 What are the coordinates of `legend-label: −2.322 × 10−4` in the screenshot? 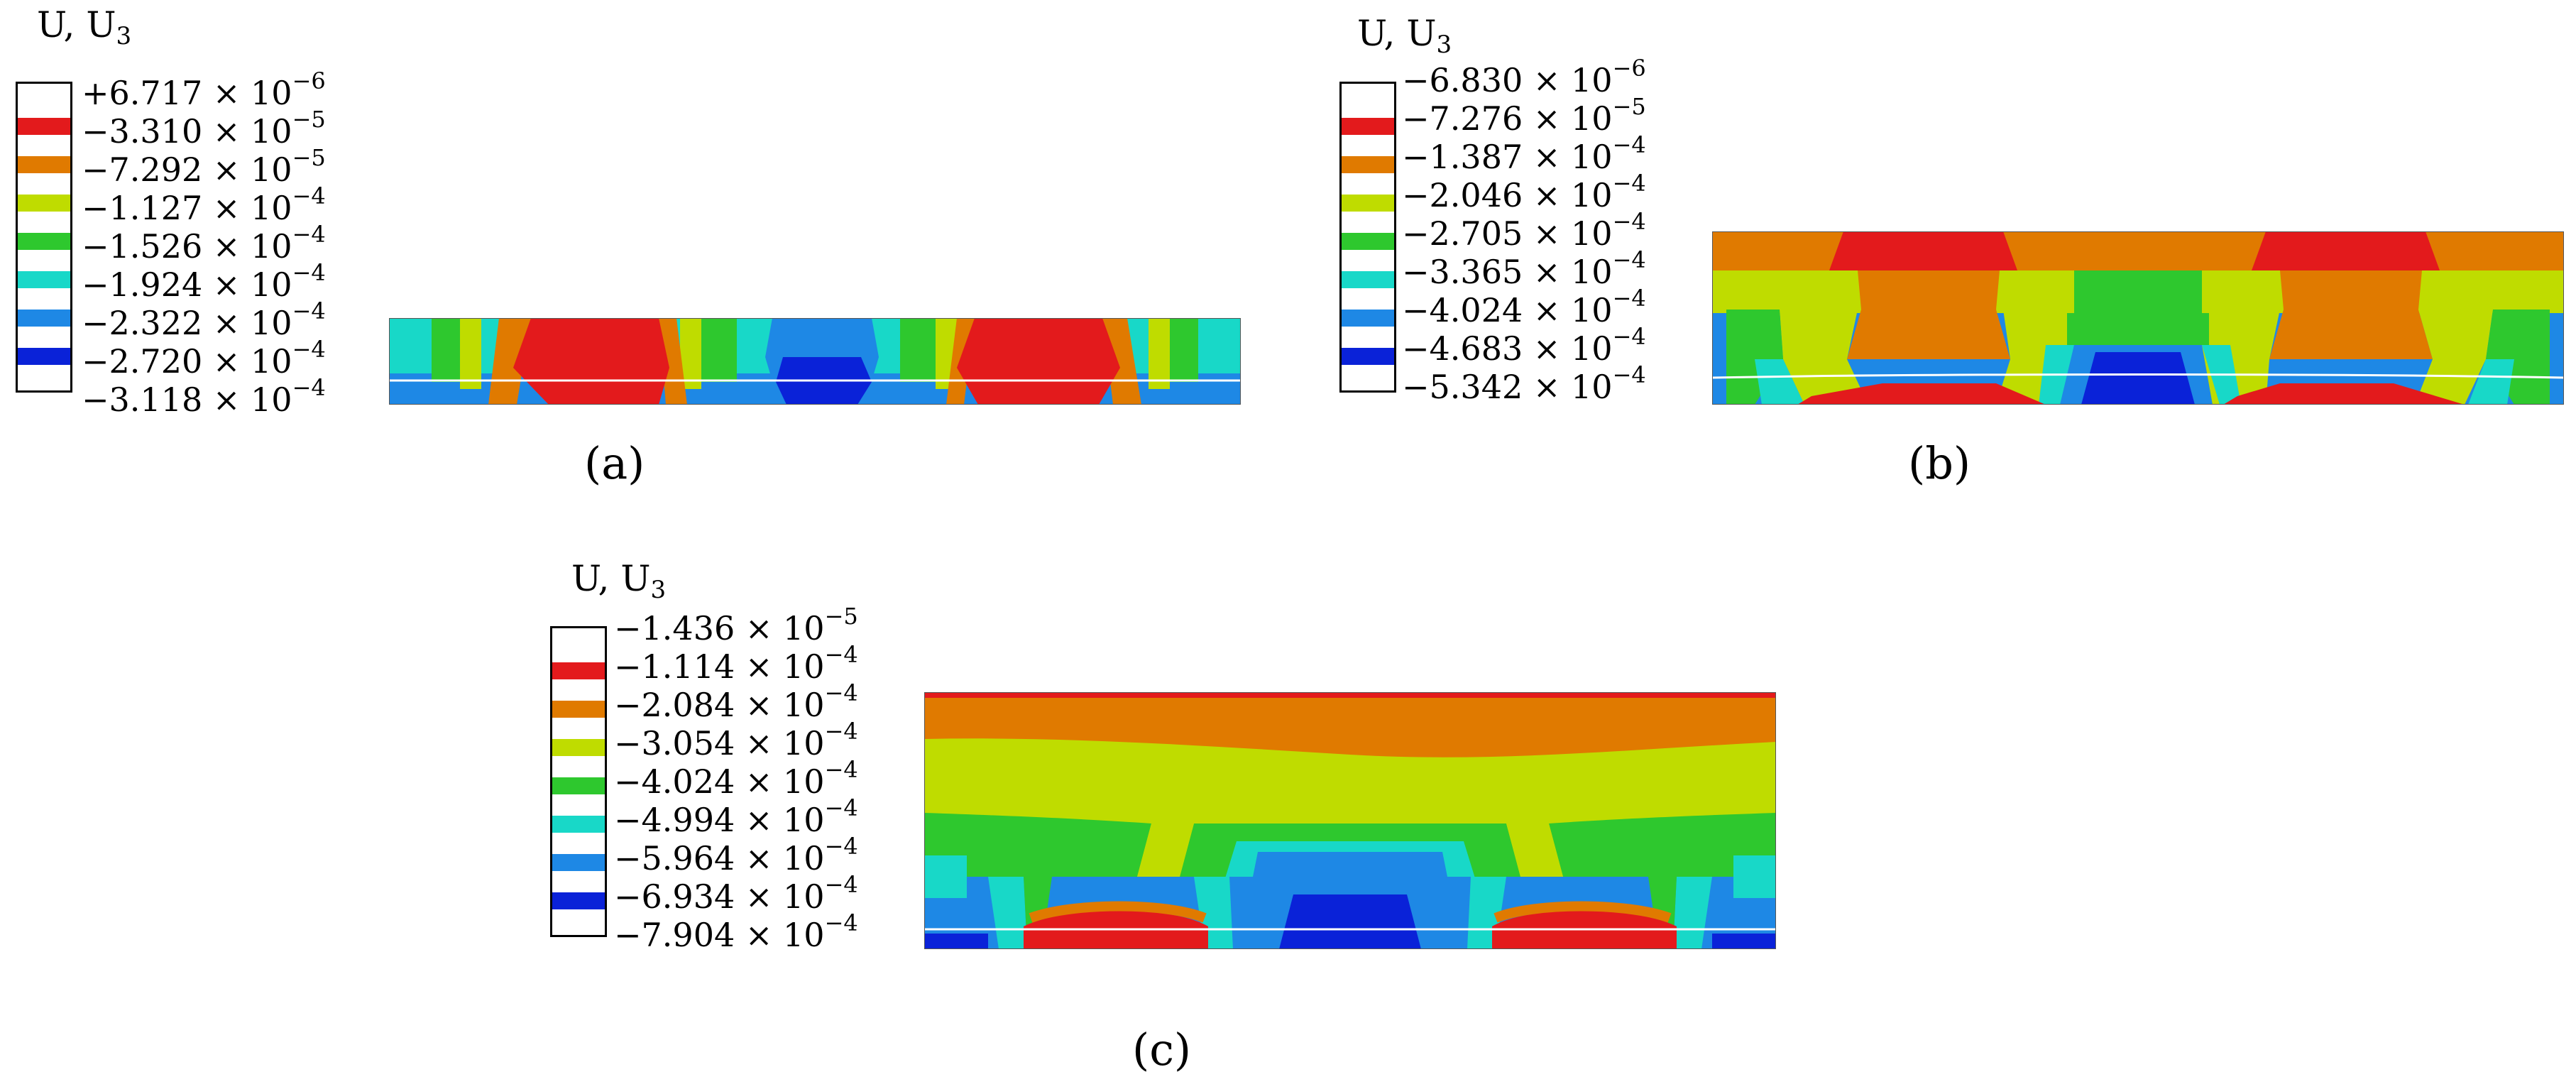 It's located at (204, 319).